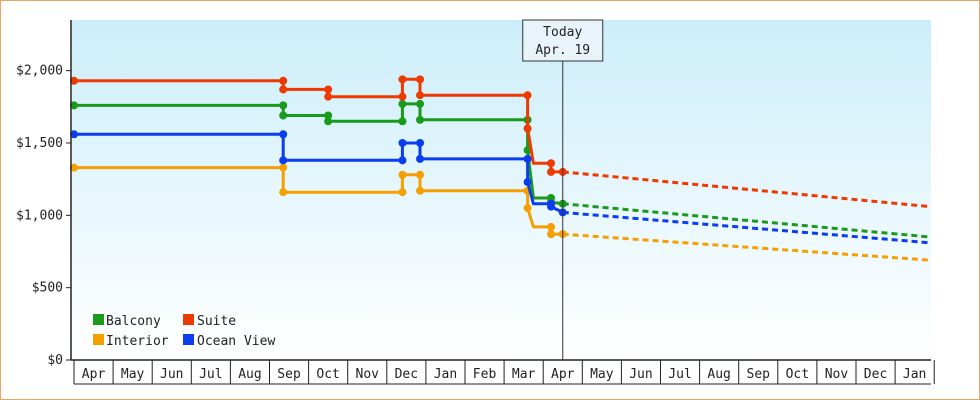 This screenshot has height=400, width=980. What do you see at coordinates (746, 189) in the screenshot?
I see `forecast-line-suite` at bounding box center [746, 189].